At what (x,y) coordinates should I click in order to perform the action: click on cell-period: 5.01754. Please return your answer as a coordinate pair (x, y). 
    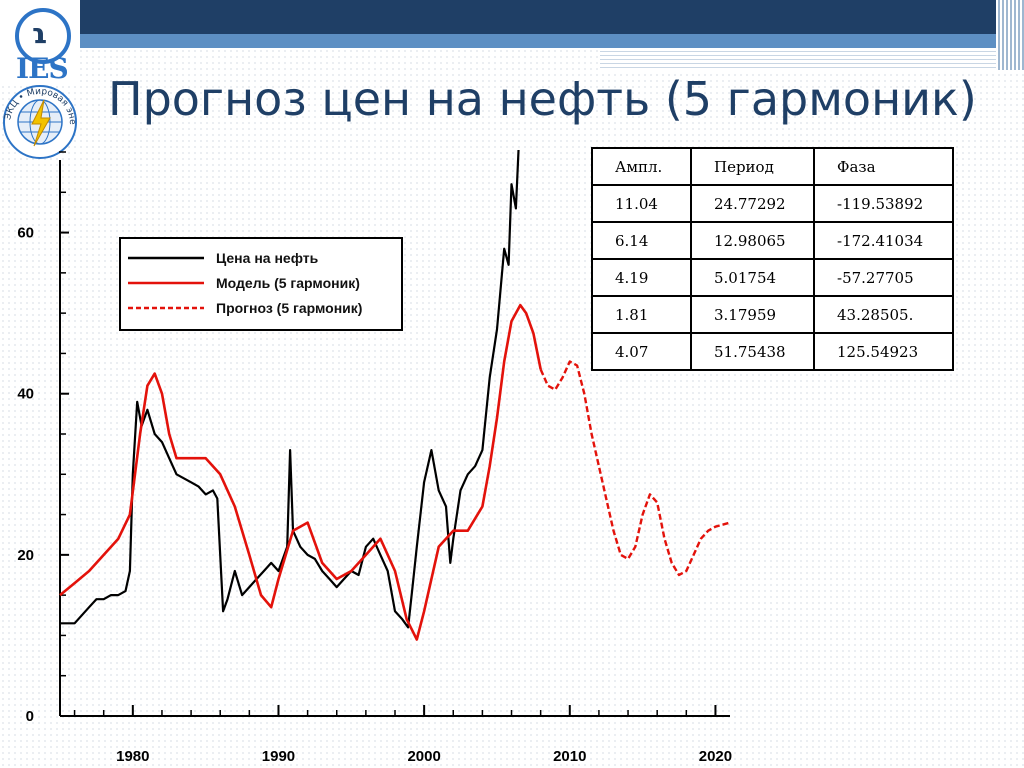
    Looking at the image, I should click on (752, 277).